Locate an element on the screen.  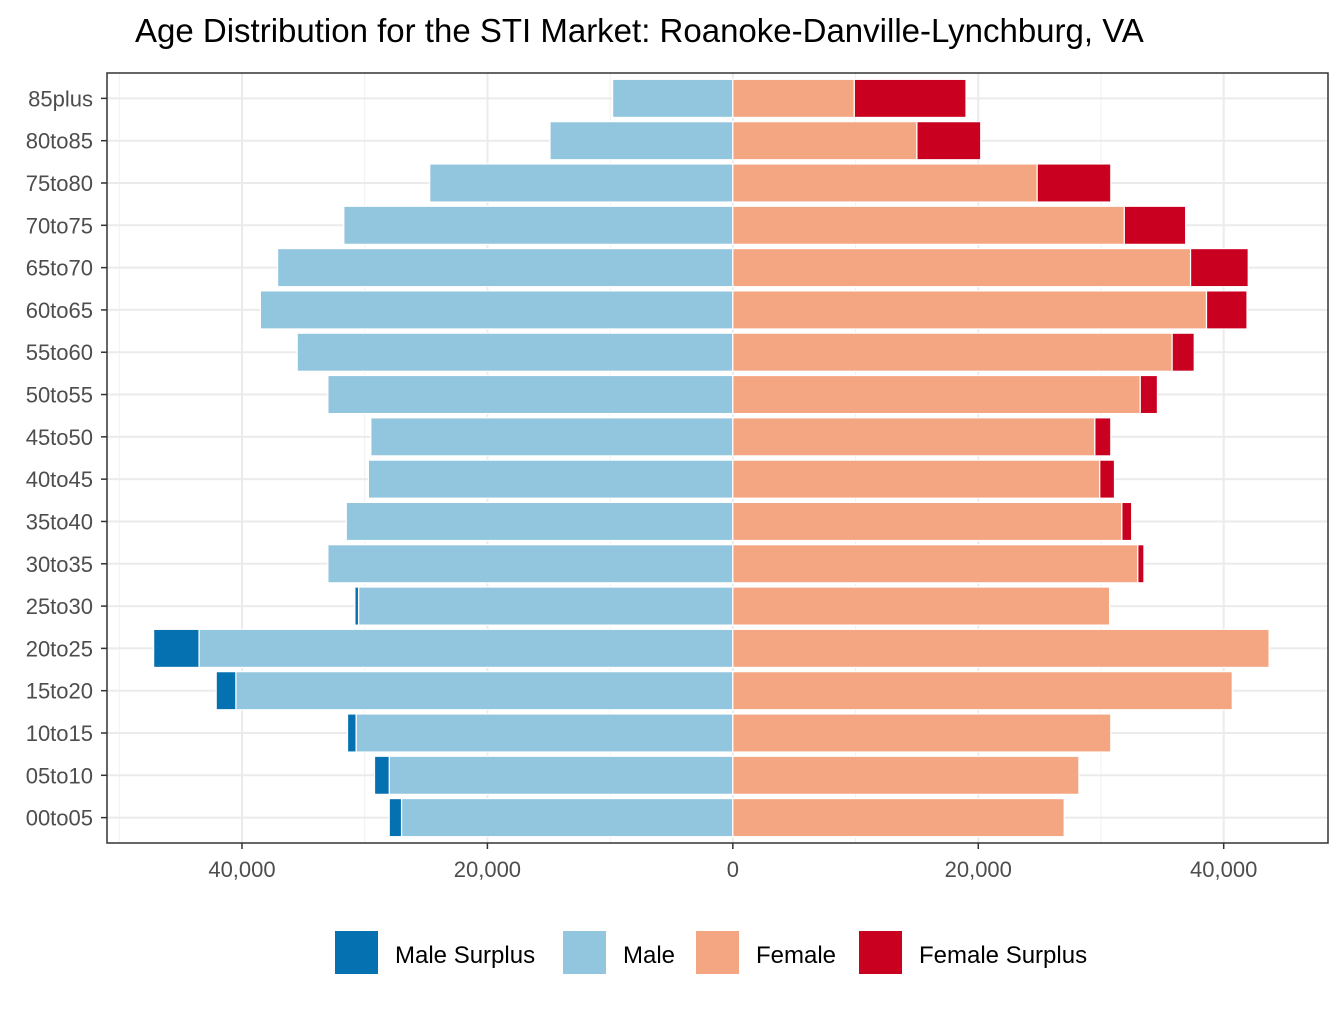
bar-male-60to65 is located at coordinates (496, 310).